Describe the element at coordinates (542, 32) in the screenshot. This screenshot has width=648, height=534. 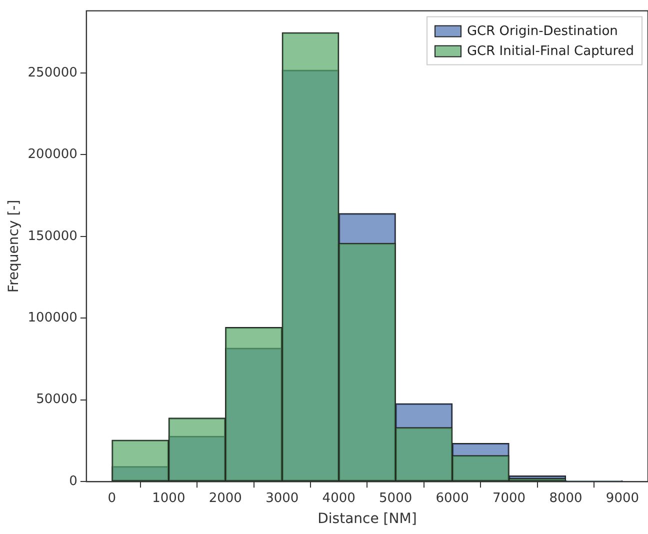
I see `legend-label: GCR Origin-Destination` at that location.